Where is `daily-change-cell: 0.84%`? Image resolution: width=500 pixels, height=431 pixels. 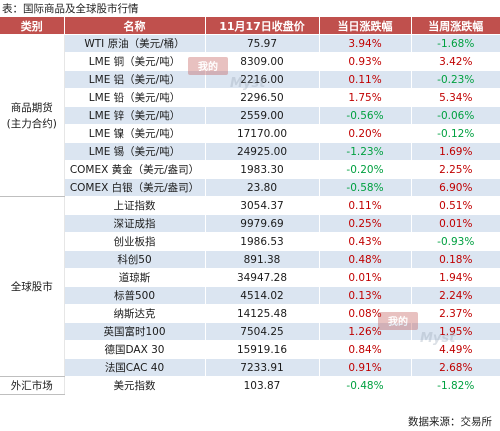
daily-change-cell: 0.84% is located at coordinates (364, 349).